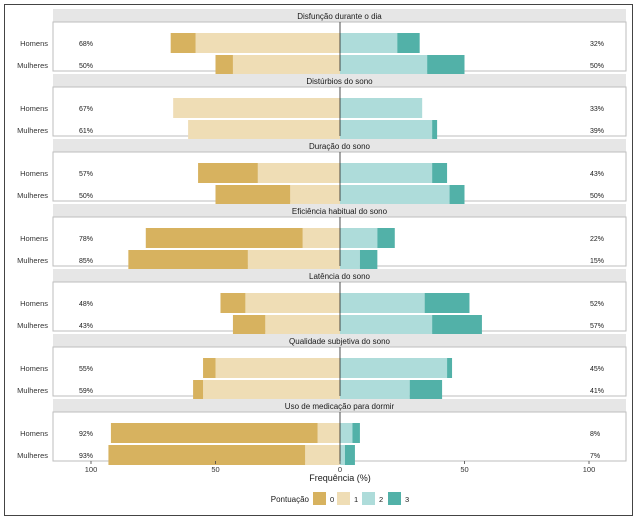 The height and width of the screenshot is (522, 639). I want to click on x-tick-label-3: 50, so click(464, 469).